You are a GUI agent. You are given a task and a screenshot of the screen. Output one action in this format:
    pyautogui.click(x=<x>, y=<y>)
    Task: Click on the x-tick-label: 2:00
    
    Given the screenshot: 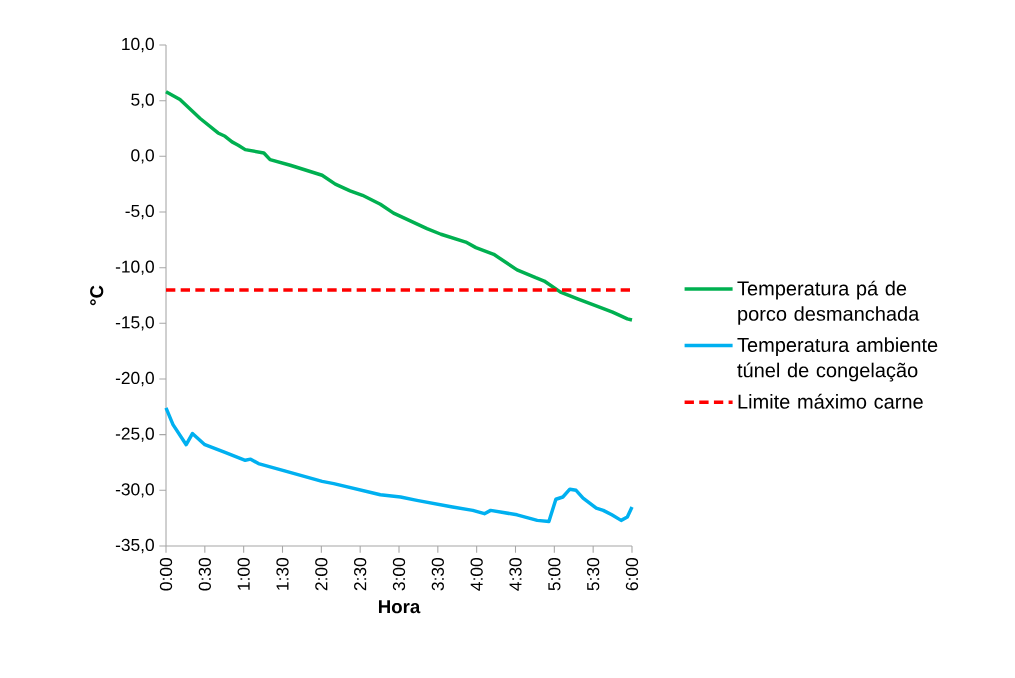 What is the action you would take?
    pyautogui.click(x=321, y=574)
    